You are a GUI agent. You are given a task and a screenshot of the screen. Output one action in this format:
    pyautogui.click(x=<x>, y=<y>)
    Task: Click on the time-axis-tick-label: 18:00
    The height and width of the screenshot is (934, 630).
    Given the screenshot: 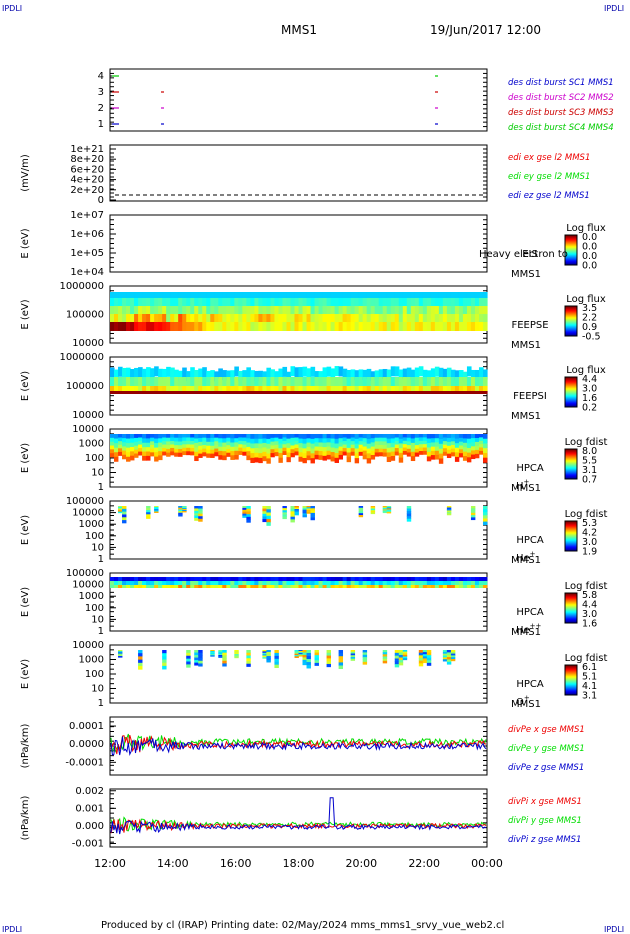 What is the action you would take?
    pyautogui.click(x=299, y=863)
    